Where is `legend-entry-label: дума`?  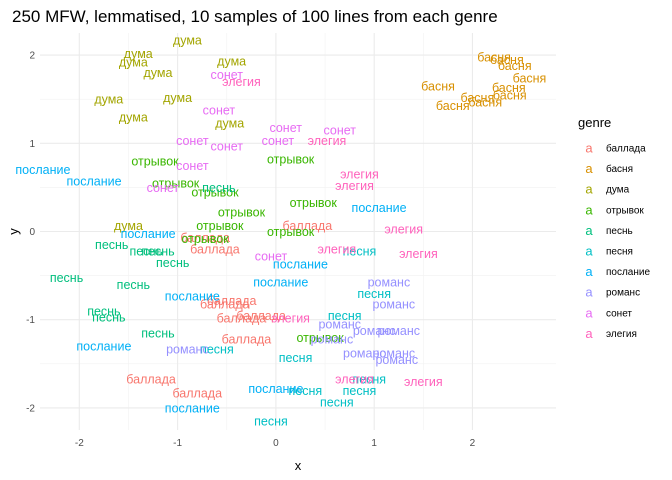 legend-entry-label: дума is located at coordinates (618, 190).